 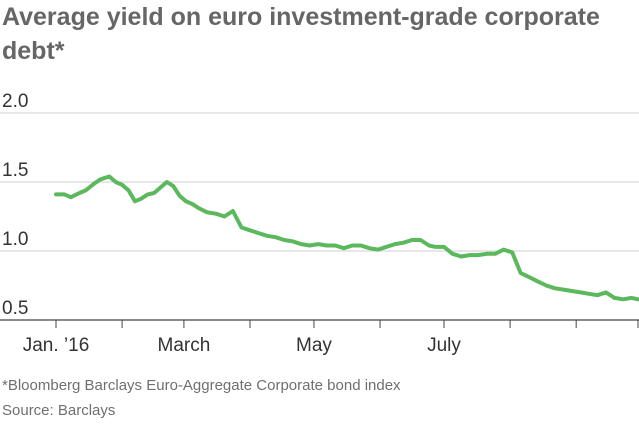 I want to click on x-axis: Jan. ’16 March May July, so click(x=331, y=338).